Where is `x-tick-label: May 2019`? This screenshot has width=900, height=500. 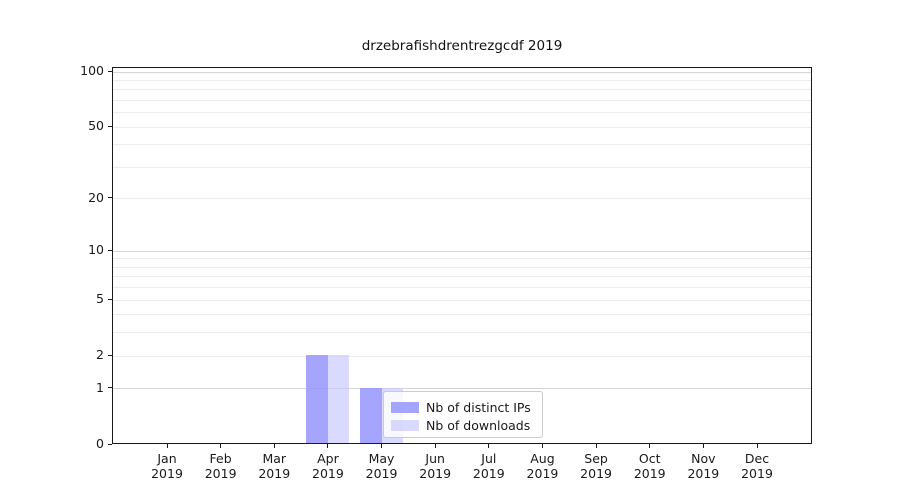
x-tick-label: May 2019 is located at coordinates (381, 466).